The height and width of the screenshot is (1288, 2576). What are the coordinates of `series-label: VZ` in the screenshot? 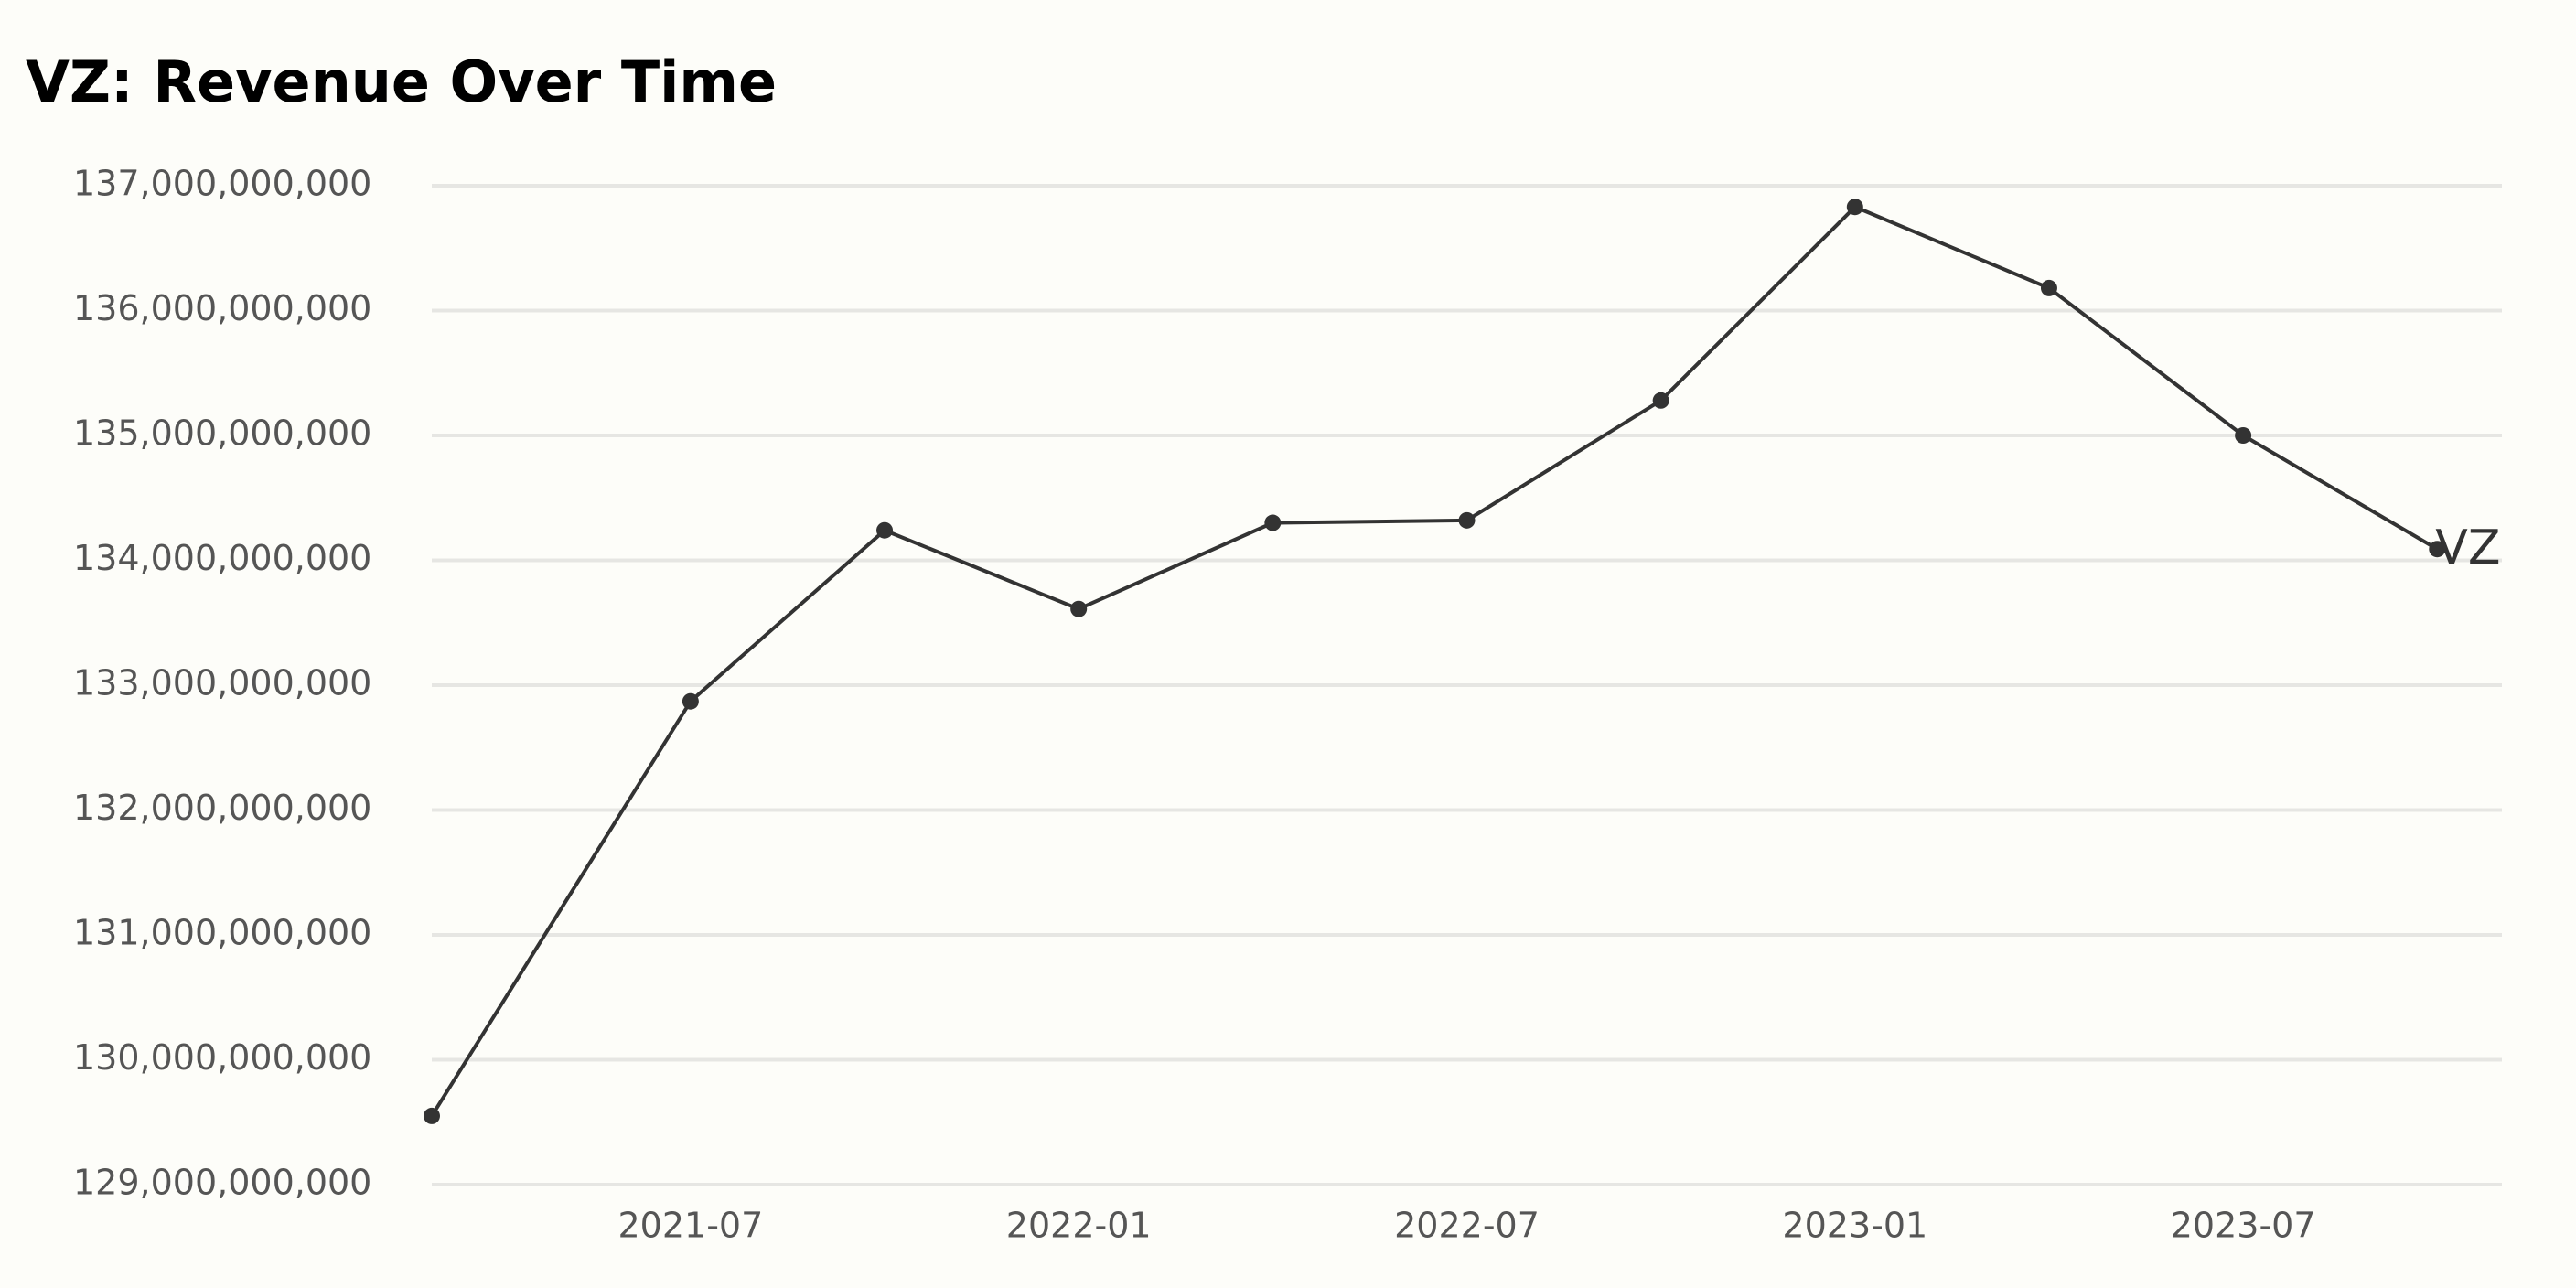 It's located at (2468, 548).